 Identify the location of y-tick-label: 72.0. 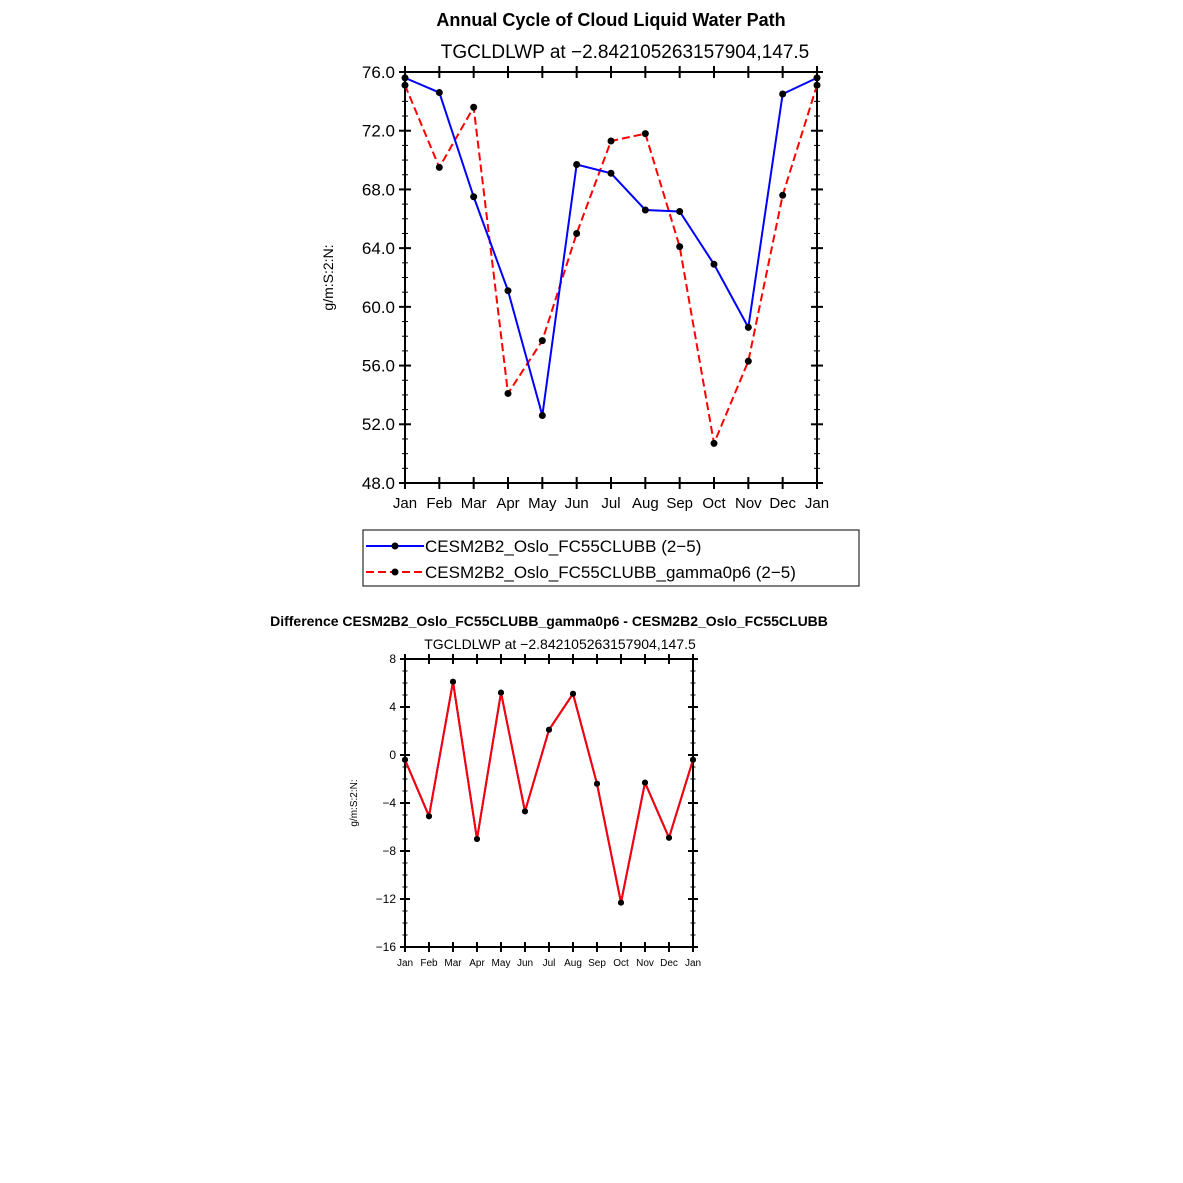
(378, 131).